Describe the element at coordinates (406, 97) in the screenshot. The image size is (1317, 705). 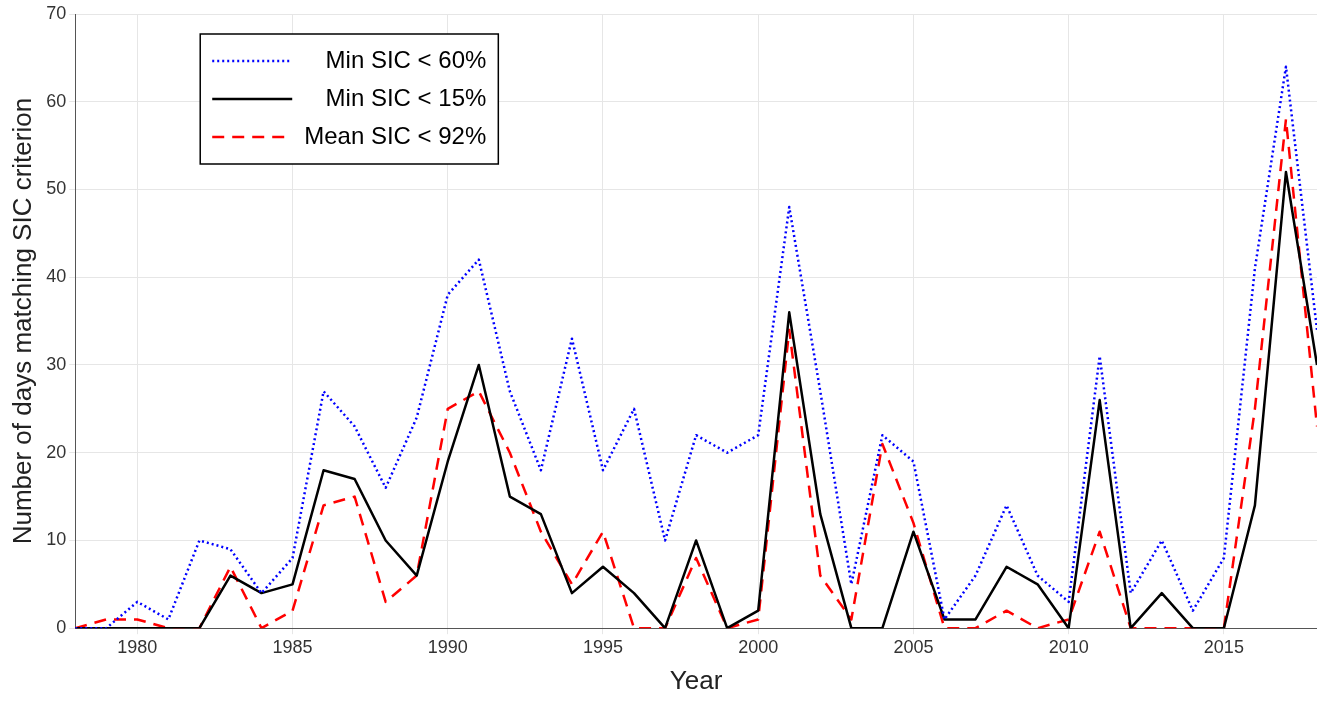
I see `legend-label: Min SIC < 15%` at that location.